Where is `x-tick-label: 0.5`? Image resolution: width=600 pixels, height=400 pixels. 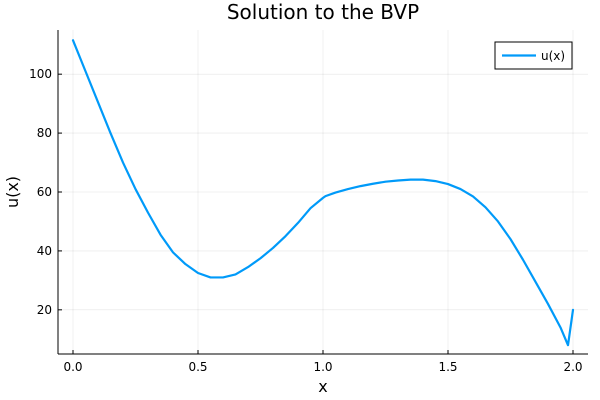
x-tick-label: 0.5 is located at coordinates (197, 367).